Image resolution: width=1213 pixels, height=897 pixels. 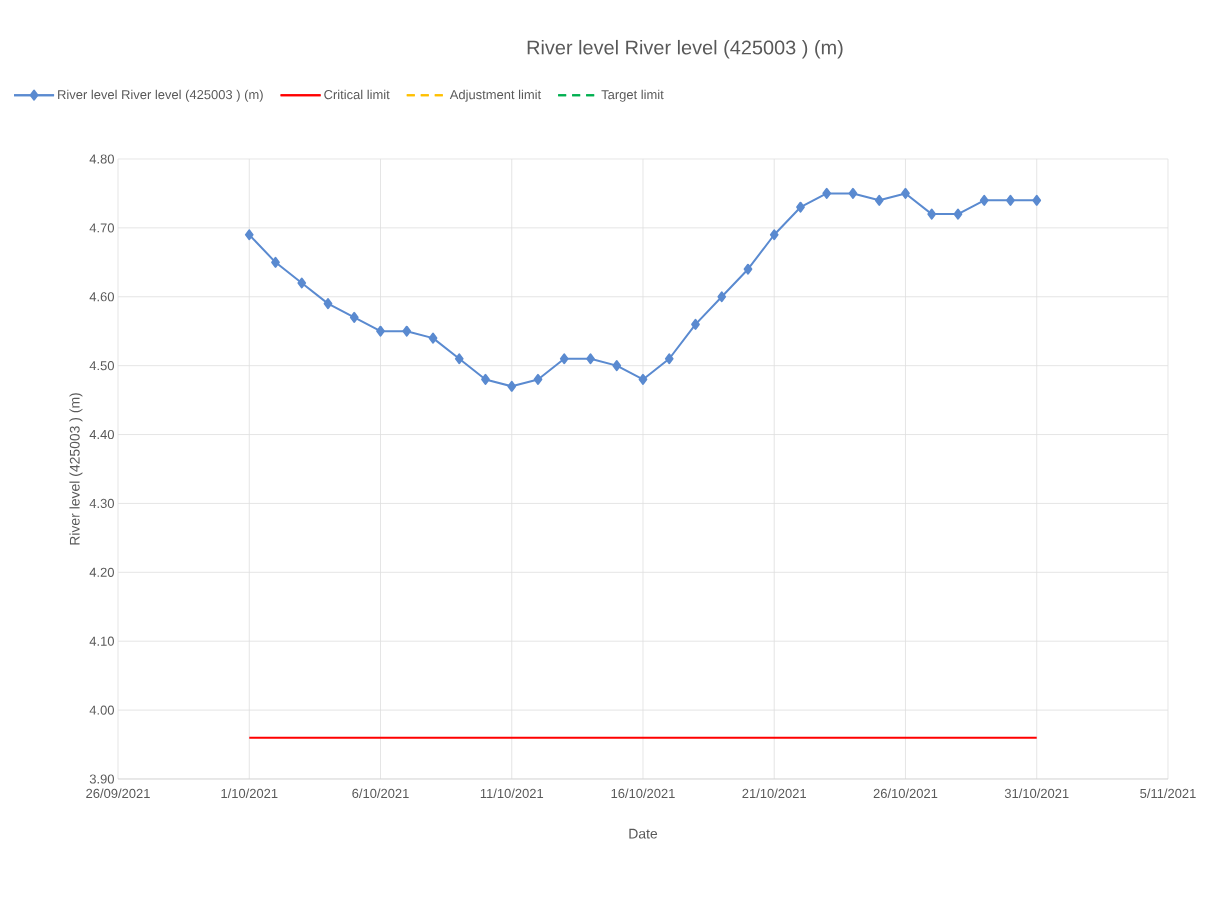 What do you see at coordinates (905, 793) in the screenshot?
I see `x-tick-label: 26/10/2021` at bounding box center [905, 793].